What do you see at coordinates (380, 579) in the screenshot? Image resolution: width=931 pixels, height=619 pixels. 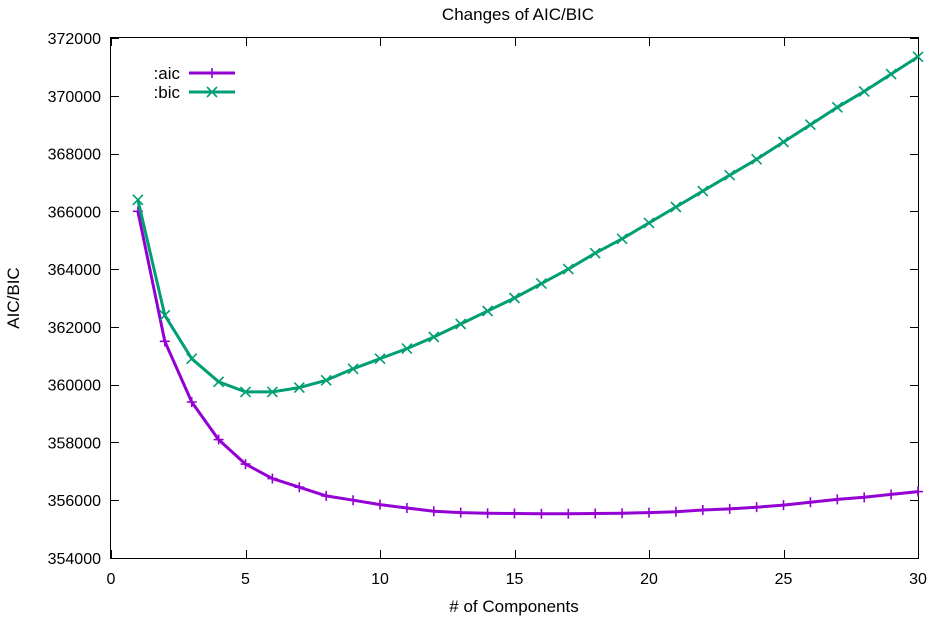 I see `x-tick-label: 10` at bounding box center [380, 579].